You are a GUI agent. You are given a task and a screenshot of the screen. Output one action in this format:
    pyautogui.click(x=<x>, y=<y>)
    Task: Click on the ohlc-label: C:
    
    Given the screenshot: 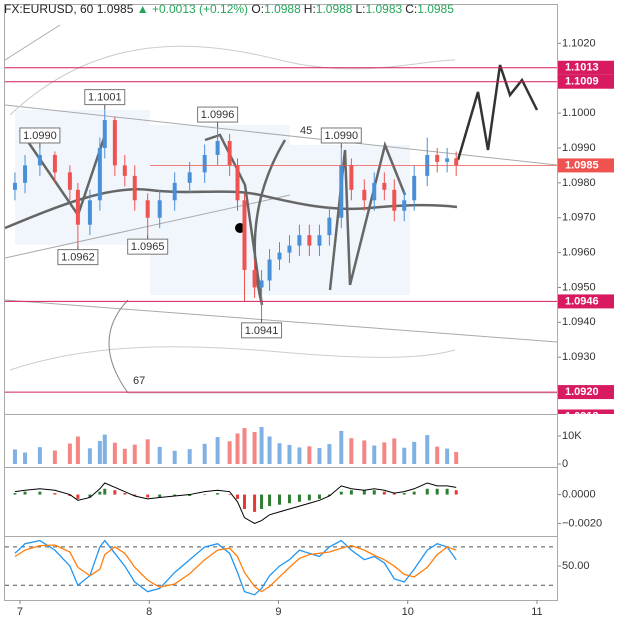 What is the action you would take?
    pyautogui.click(x=411, y=9)
    